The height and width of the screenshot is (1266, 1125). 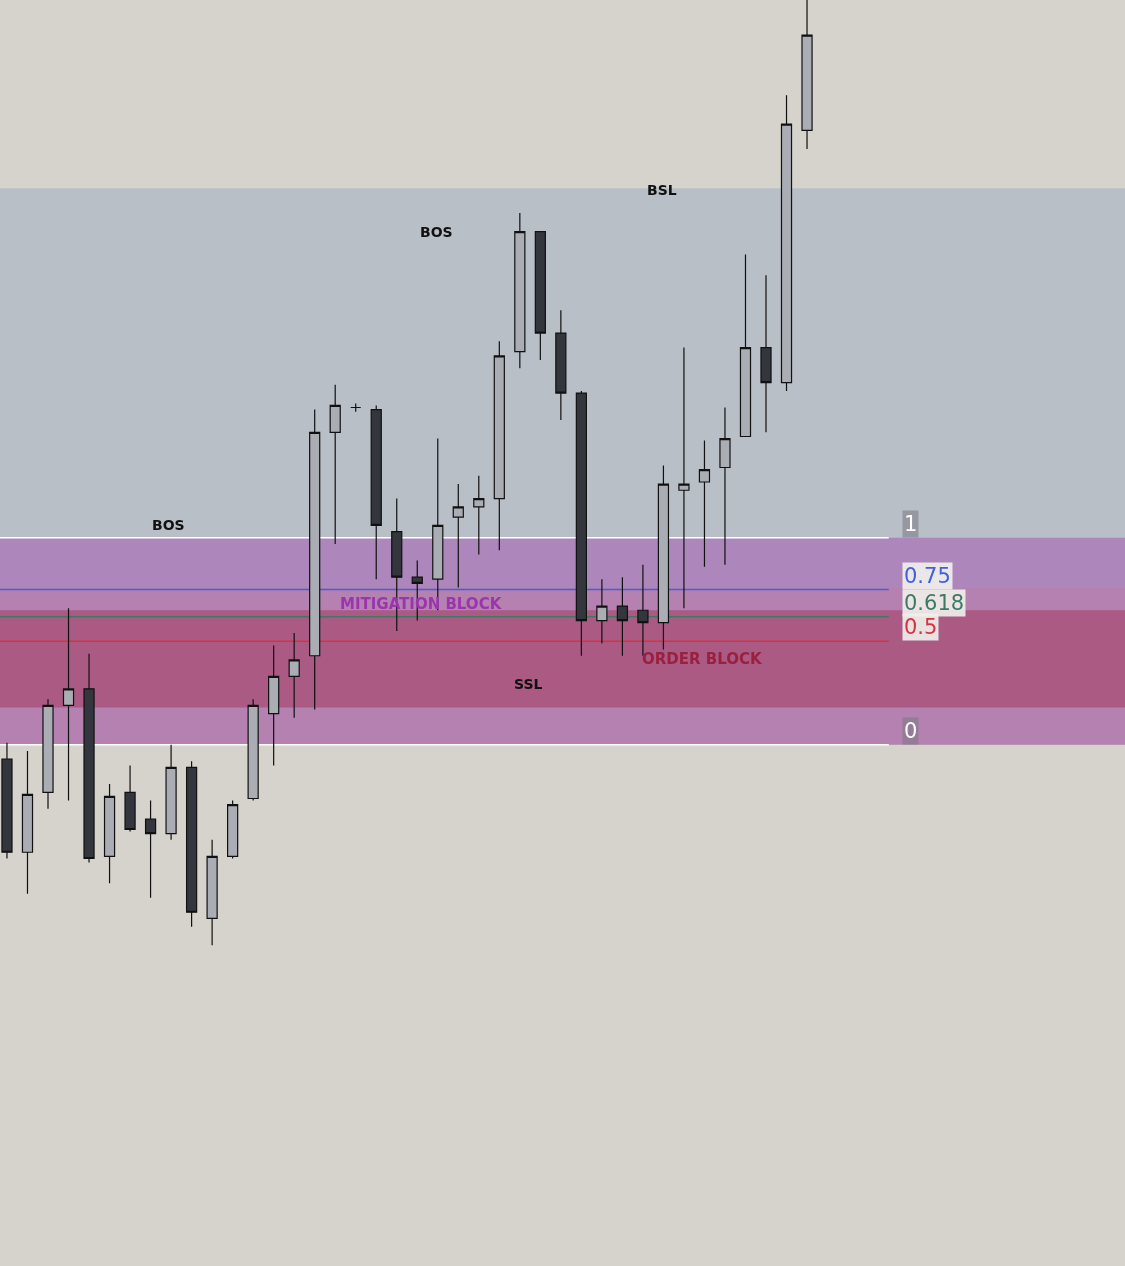 What do you see at coordinates (702, 659) in the screenshot?
I see `band-label: ORDER BLOCK` at bounding box center [702, 659].